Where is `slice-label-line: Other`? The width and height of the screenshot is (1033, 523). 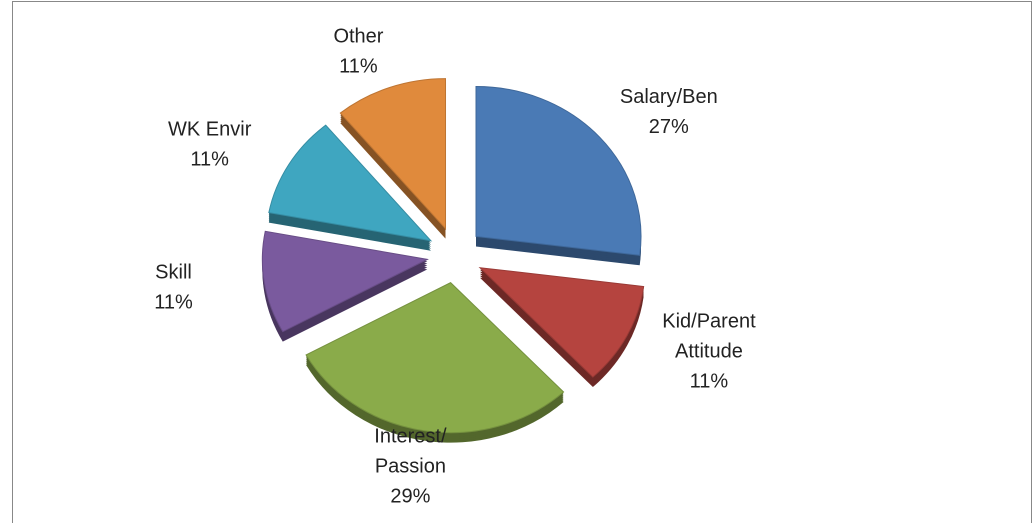
slice-label-line: Other is located at coordinates (358, 37).